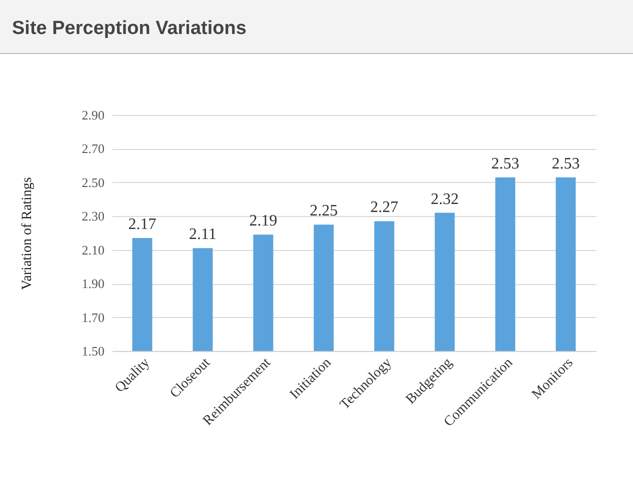 The width and height of the screenshot is (633, 492). What do you see at coordinates (316, 27) in the screenshot?
I see `chart-title: Site Perception Variations` at bounding box center [316, 27].